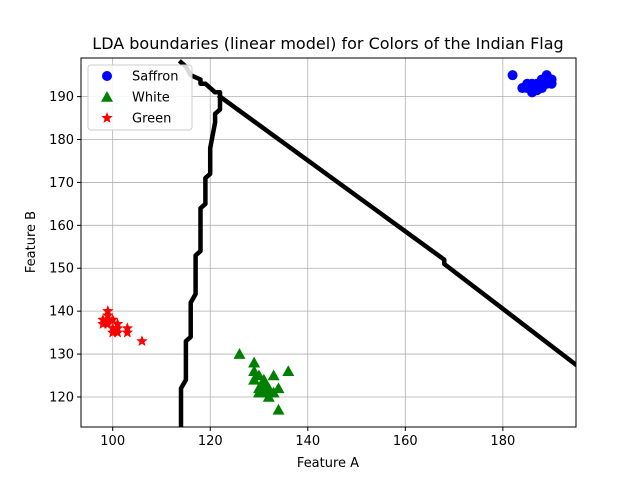  Describe the element at coordinates (112, 441) in the screenshot. I see `x-tick-label: 100` at that location.